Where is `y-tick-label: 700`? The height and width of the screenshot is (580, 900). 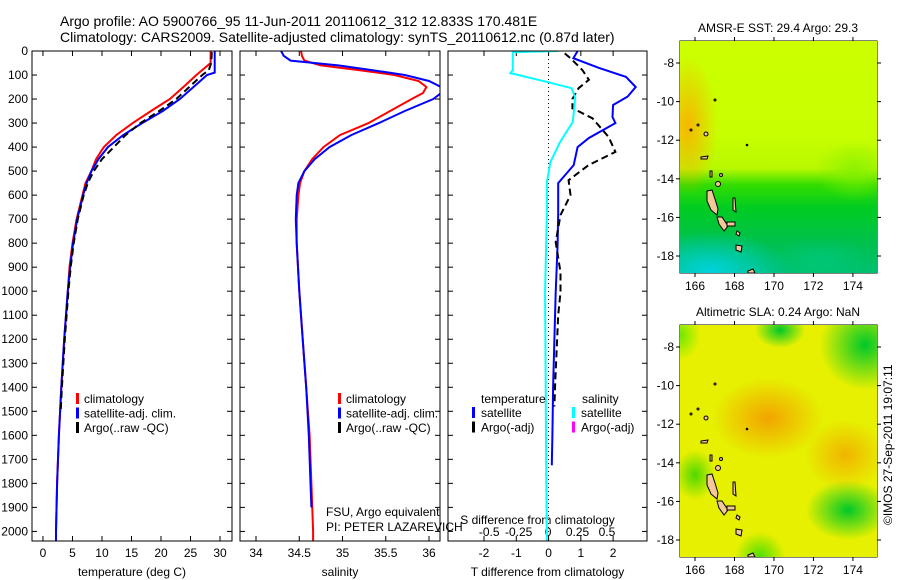 y-tick-label: 700 is located at coordinates (18, 219).